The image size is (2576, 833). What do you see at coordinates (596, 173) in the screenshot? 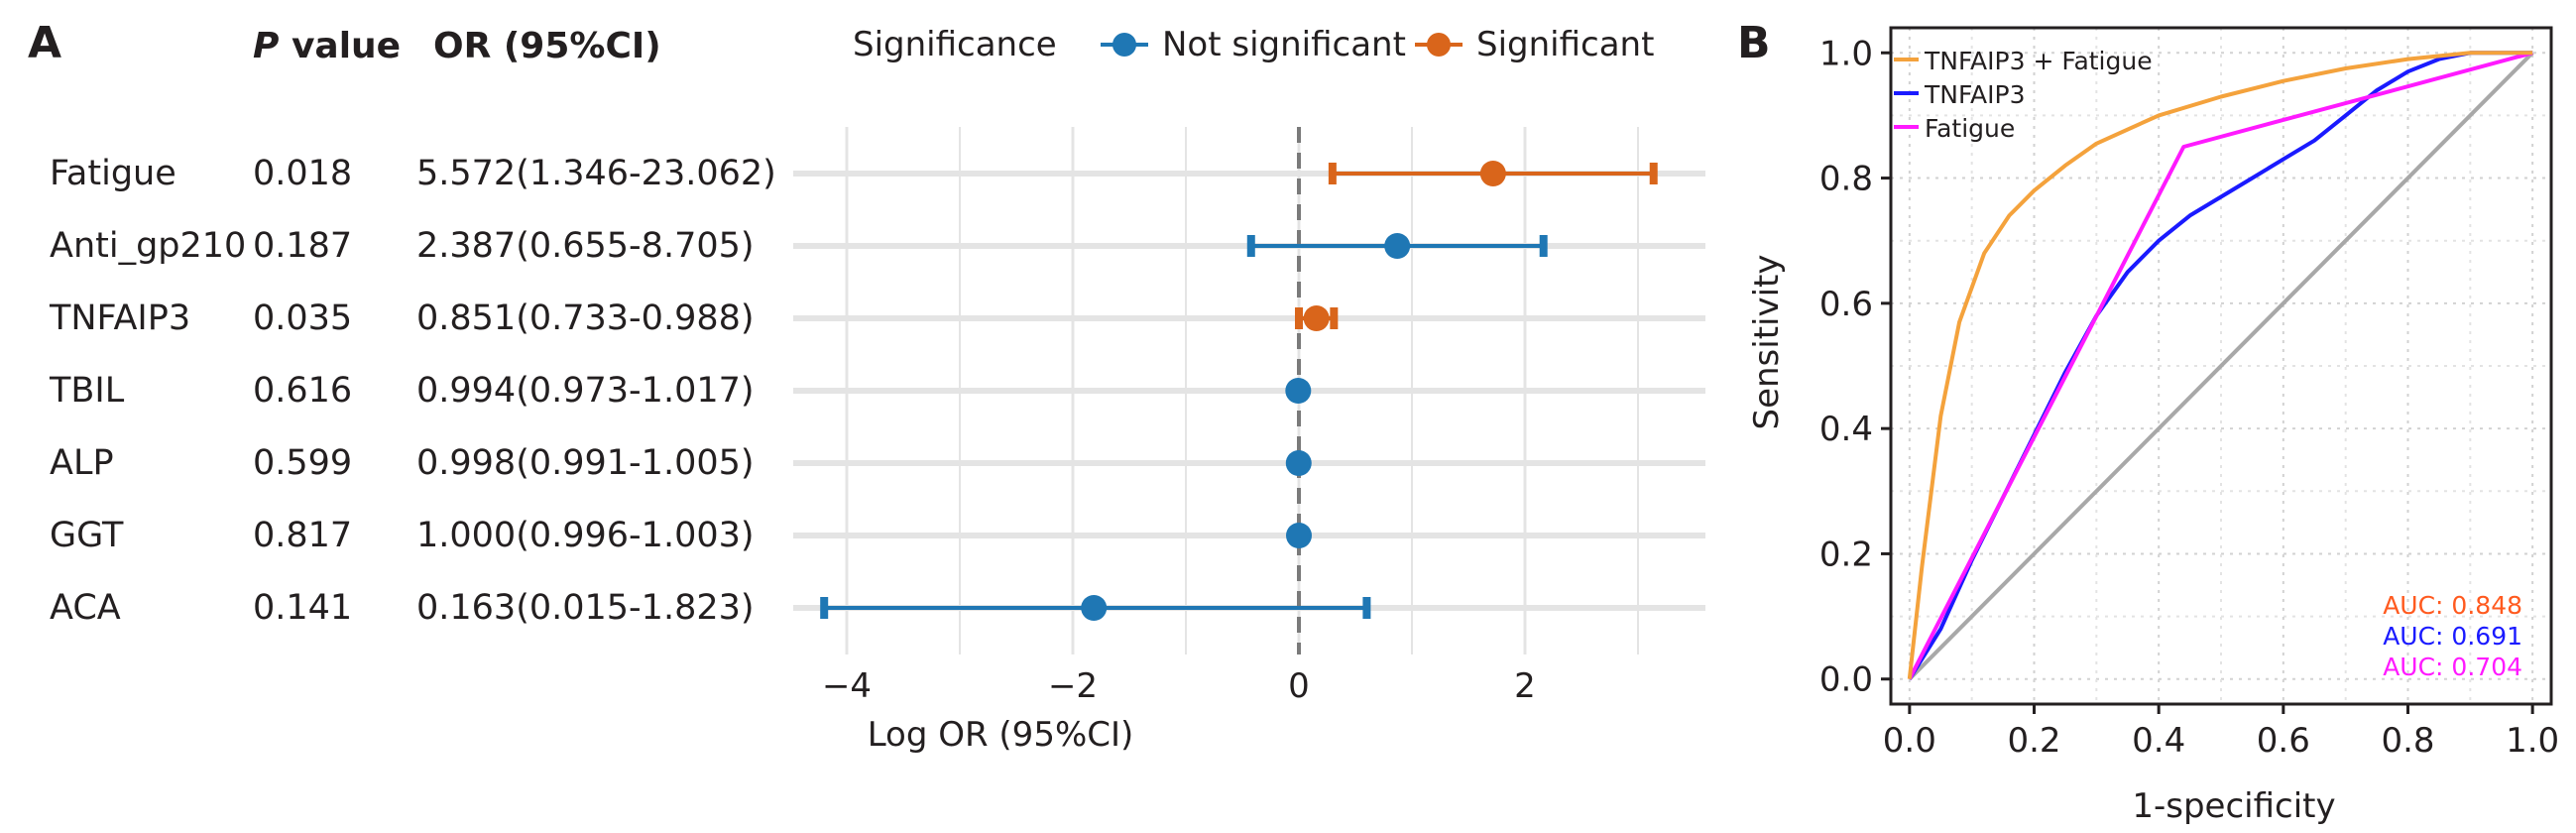
I see `or-ci: 5.572(1.346-23.062)` at bounding box center [596, 173].